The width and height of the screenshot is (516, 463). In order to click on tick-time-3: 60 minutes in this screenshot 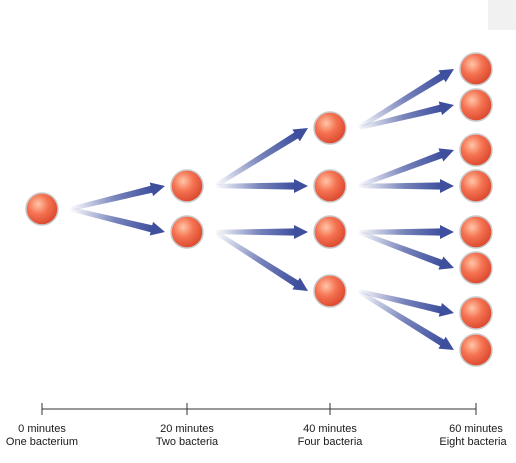, I will do `click(476, 429)`.